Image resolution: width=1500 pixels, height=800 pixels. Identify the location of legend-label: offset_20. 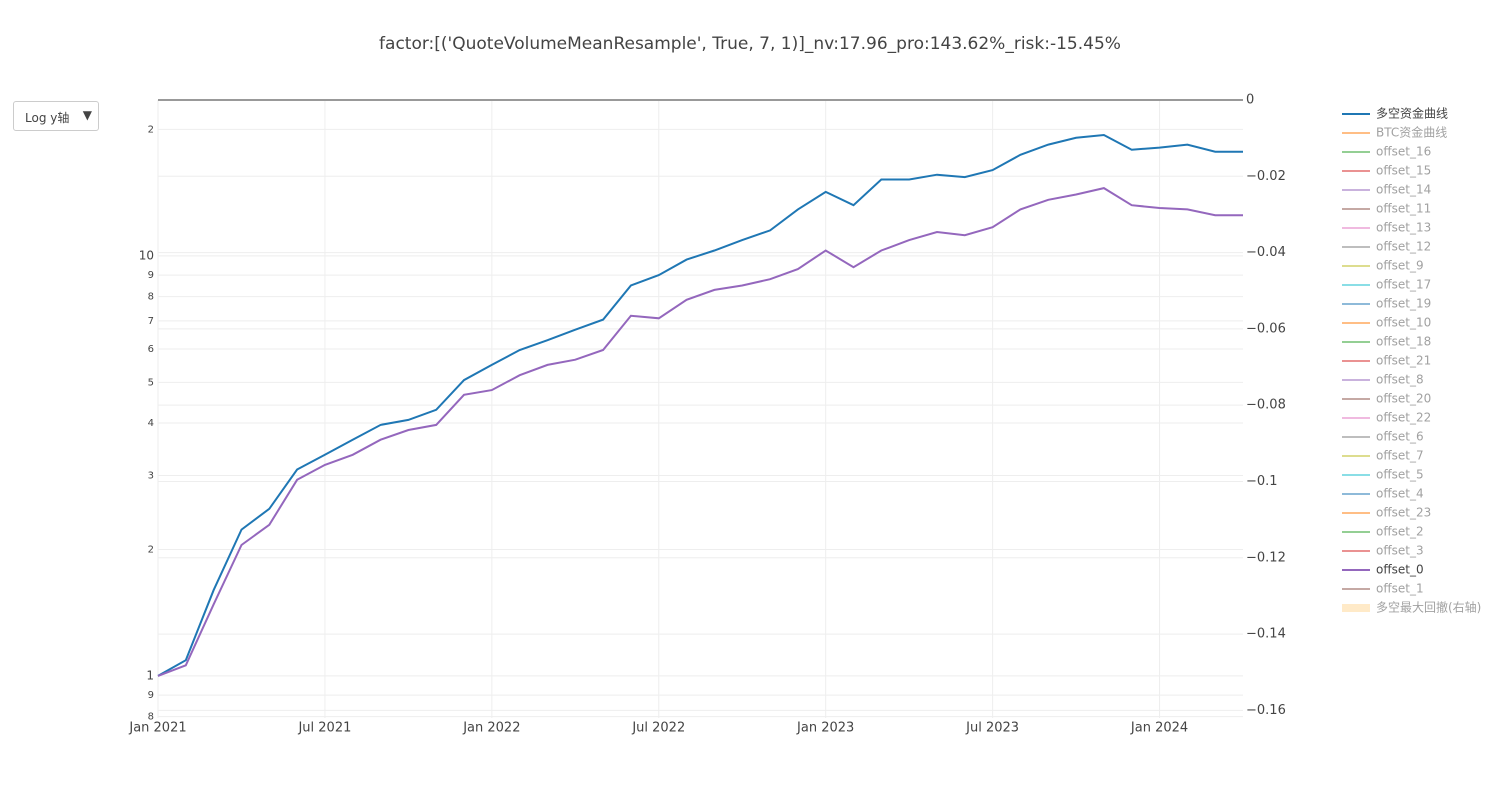
(1403, 399).